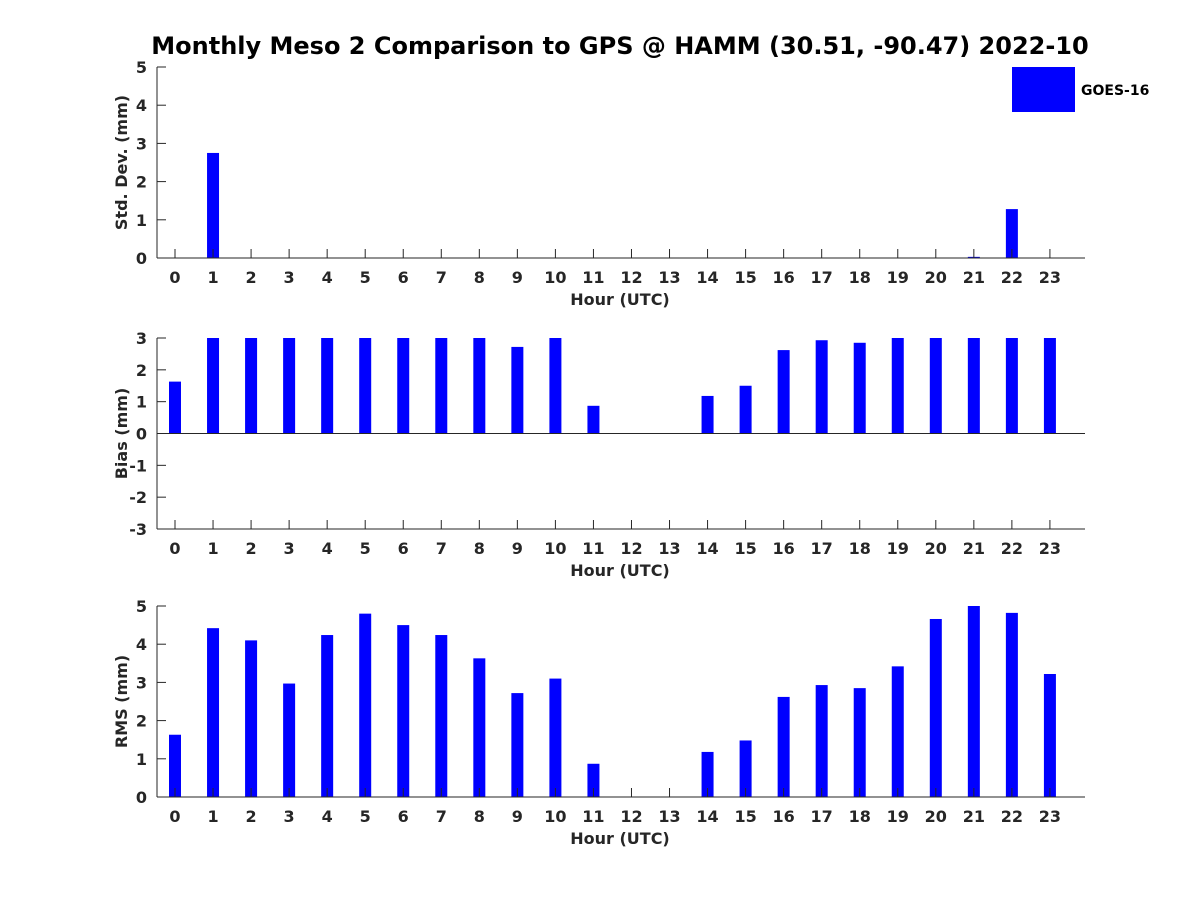  What do you see at coordinates (745, 277) in the screenshot?
I see `std-dev-x-tick-label: 15` at bounding box center [745, 277].